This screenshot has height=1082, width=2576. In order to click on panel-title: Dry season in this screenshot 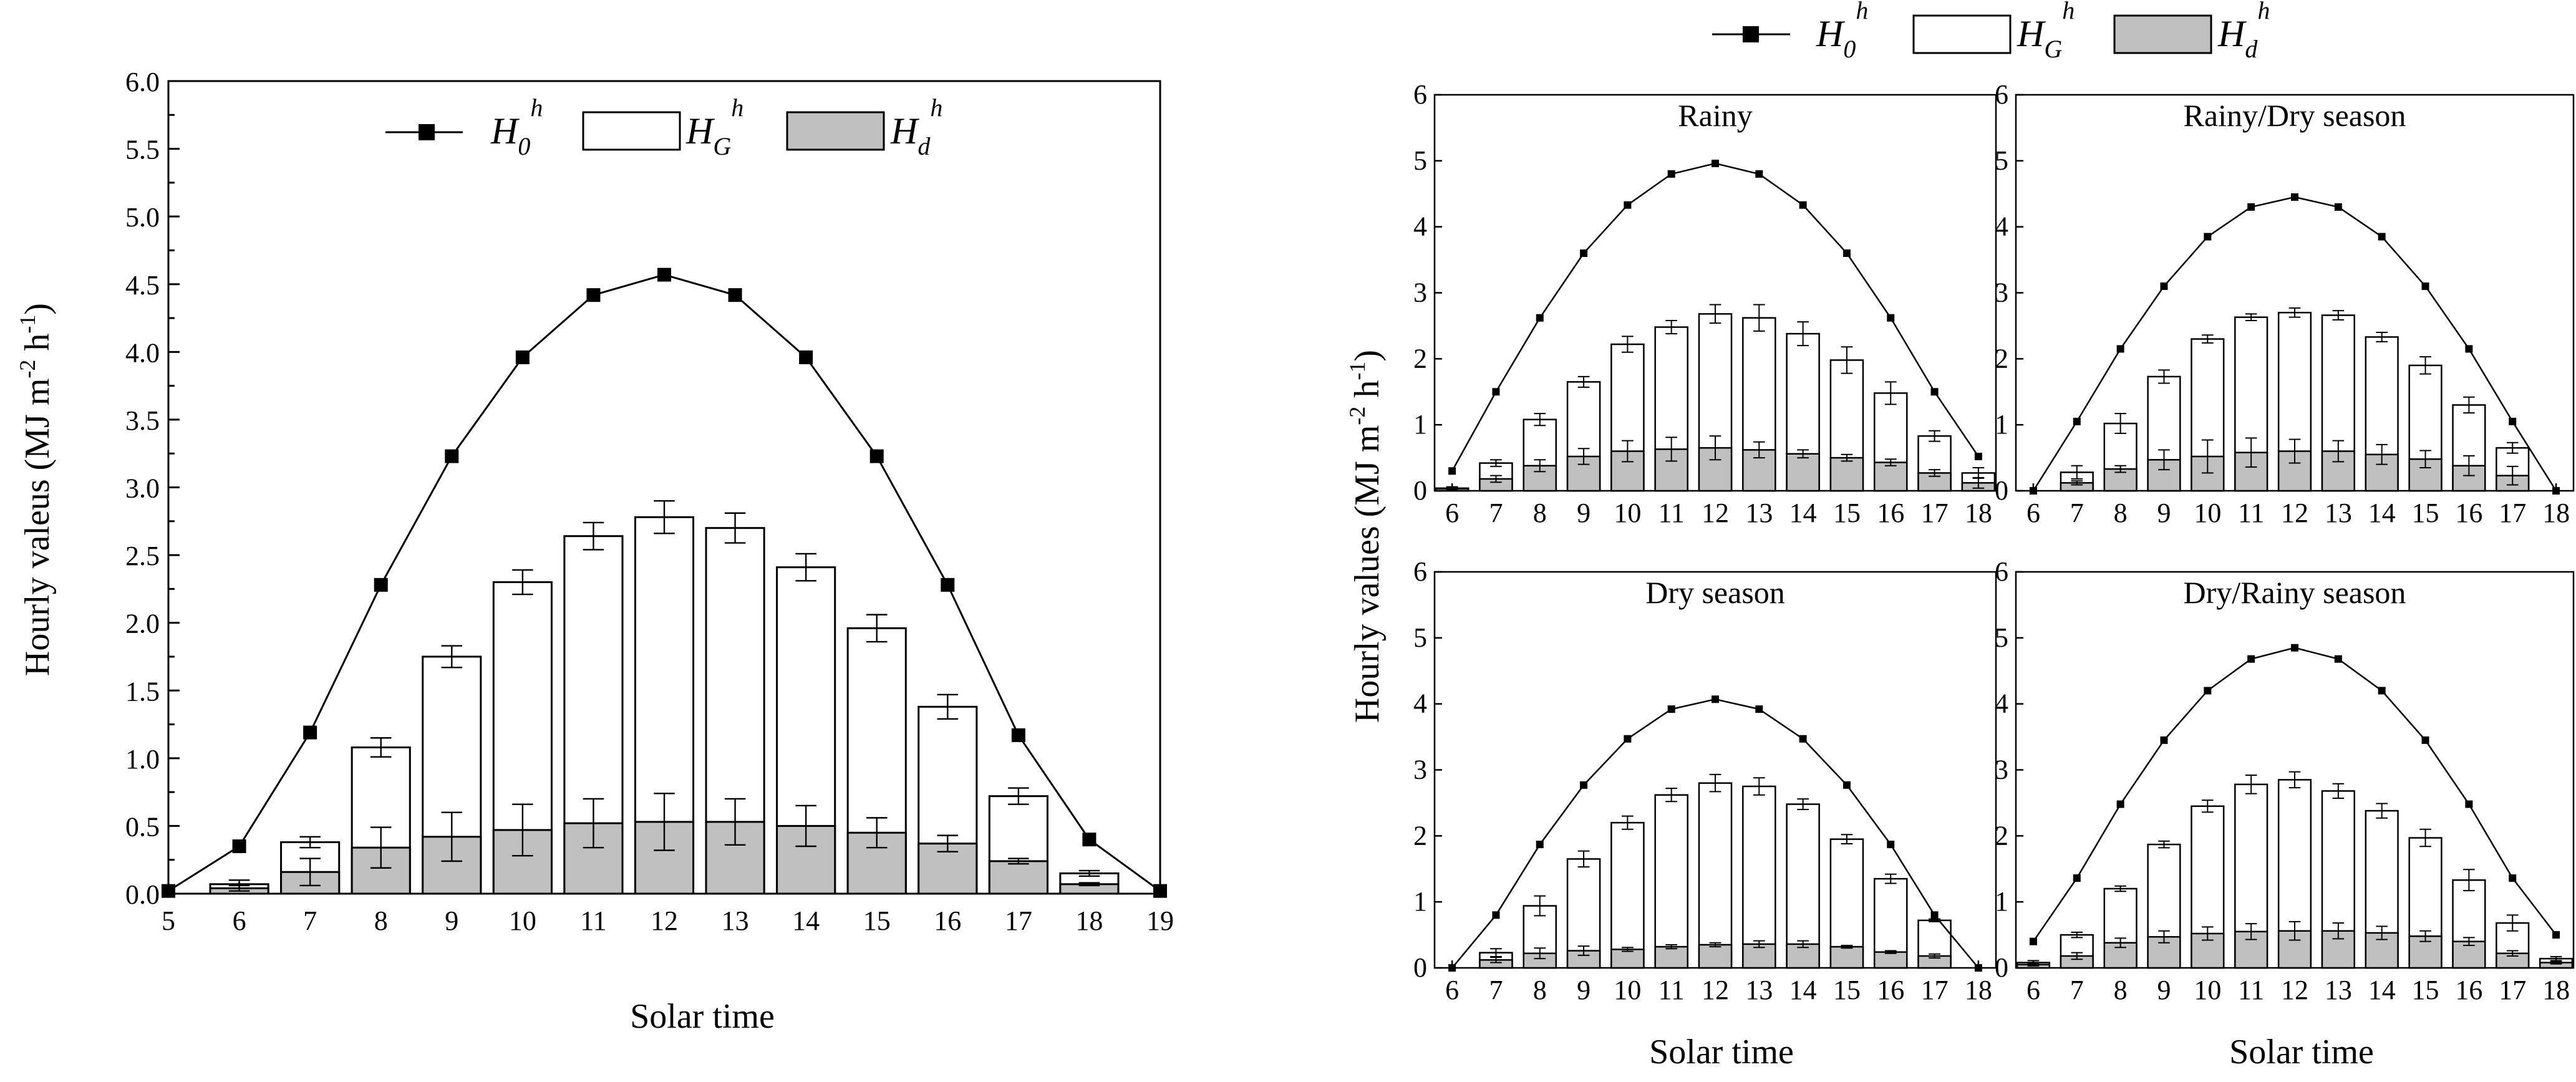, I will do `click(1715, 592)`.